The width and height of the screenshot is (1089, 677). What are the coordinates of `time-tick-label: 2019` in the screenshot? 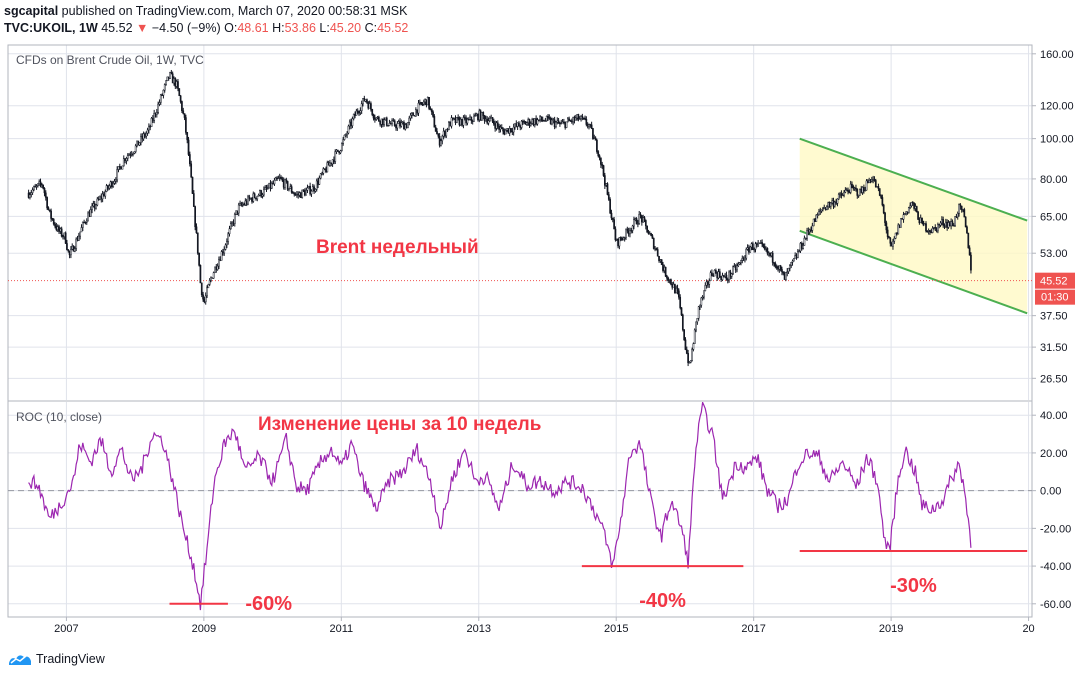 It's located at (891, 629).